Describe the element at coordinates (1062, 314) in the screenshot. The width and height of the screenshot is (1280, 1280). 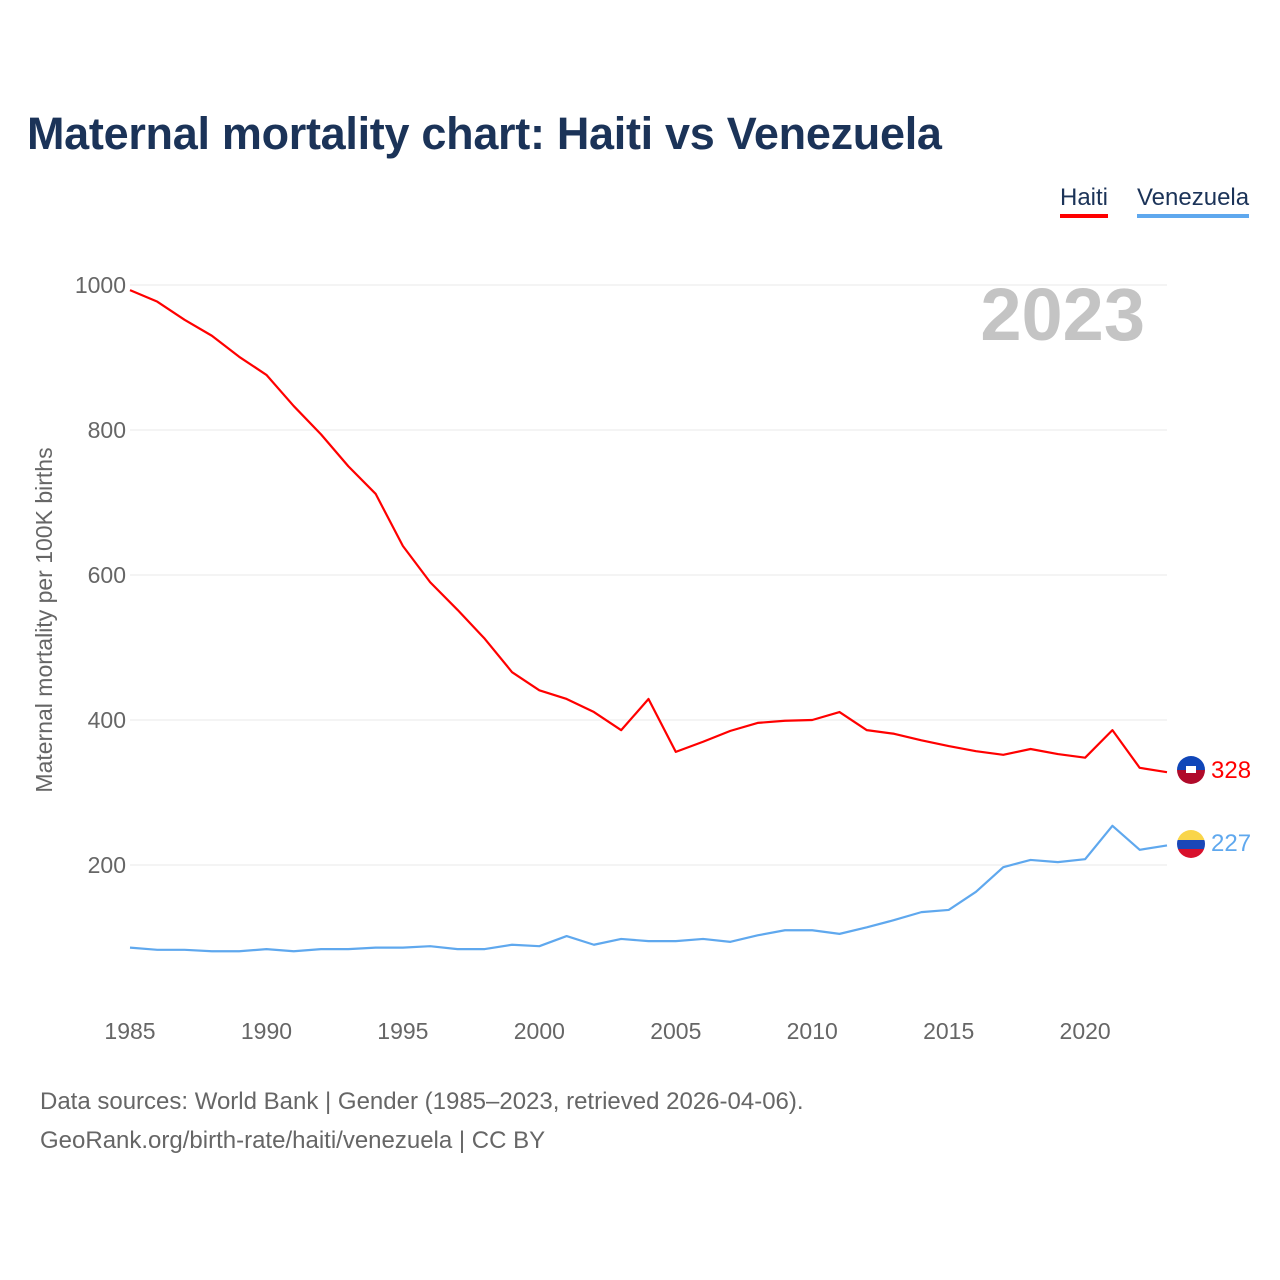
I see `year-label: 2023` at that location.